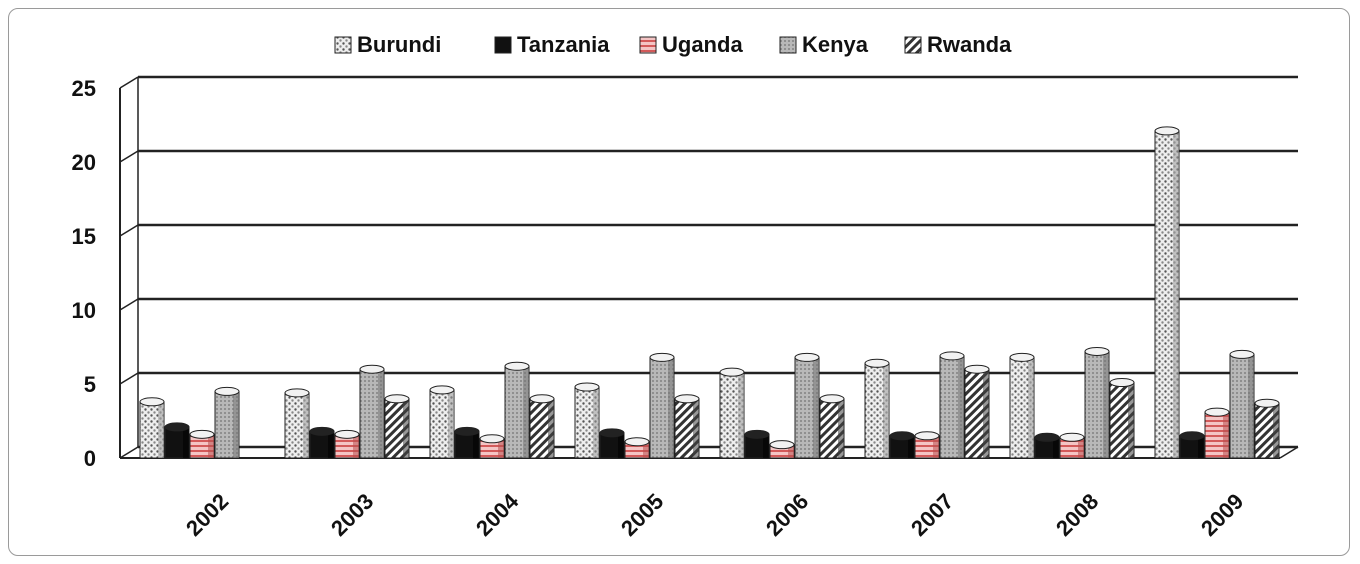 Image resolution: width=1360 pixels, height=564 pixels. I want to click on bar-burundi-2003, so click(297, 423).